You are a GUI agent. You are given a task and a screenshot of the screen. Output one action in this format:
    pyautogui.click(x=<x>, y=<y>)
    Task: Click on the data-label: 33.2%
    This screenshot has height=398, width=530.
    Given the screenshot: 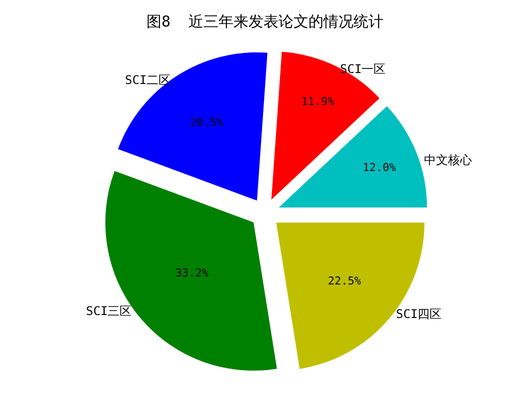 What is the action you would take?
    pyautogui.click(x=192, y=273)
    